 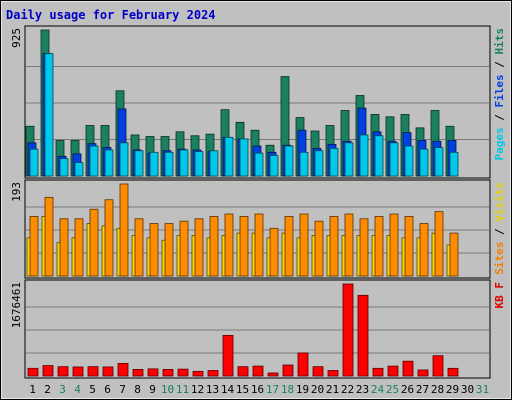 What do you see at coordinates (499, 94) in the screenshot?
I see `panel-top-legend: Pages / Files / Hits` at bounding box center [499, 94].